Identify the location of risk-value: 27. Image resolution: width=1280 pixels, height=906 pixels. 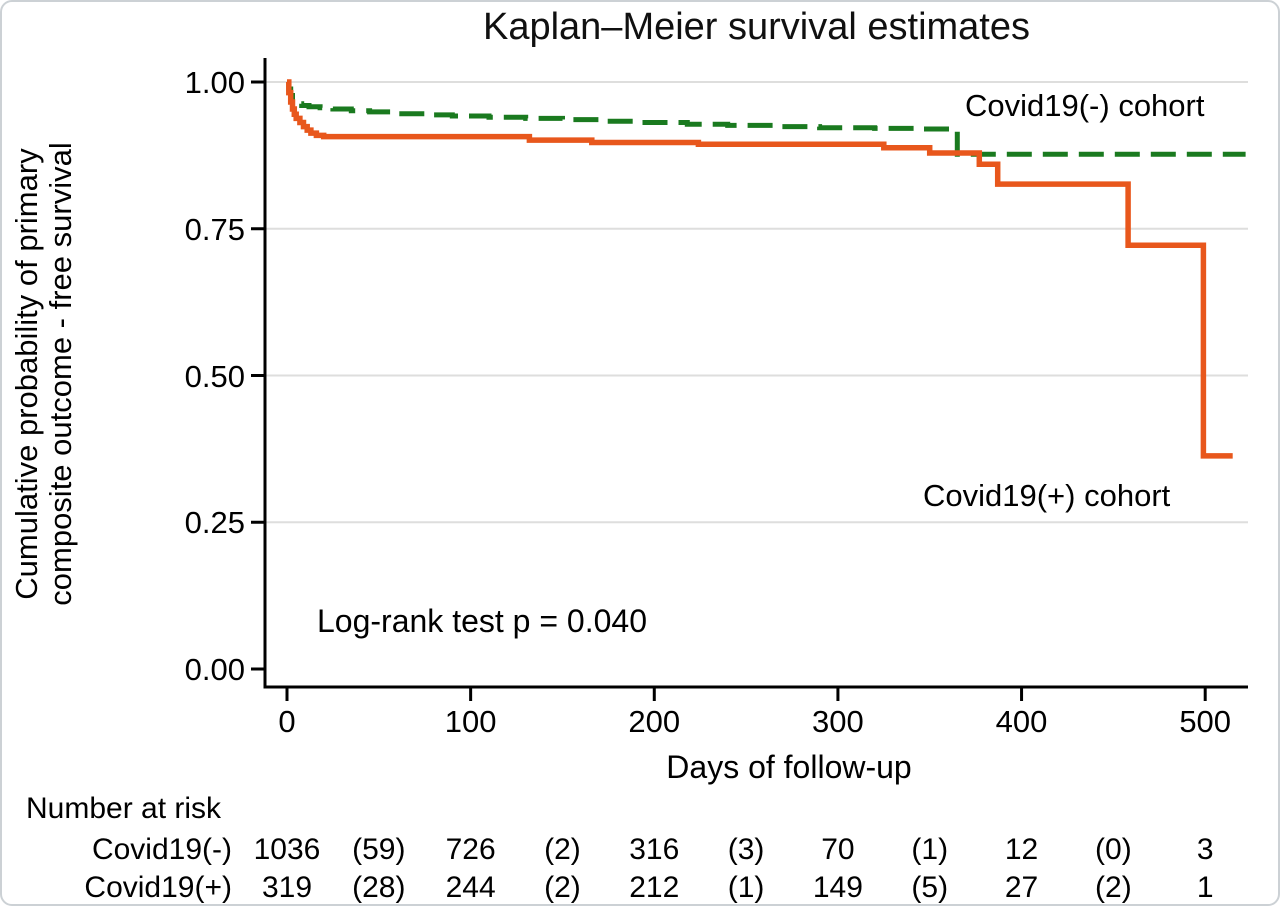
(1021, 887).